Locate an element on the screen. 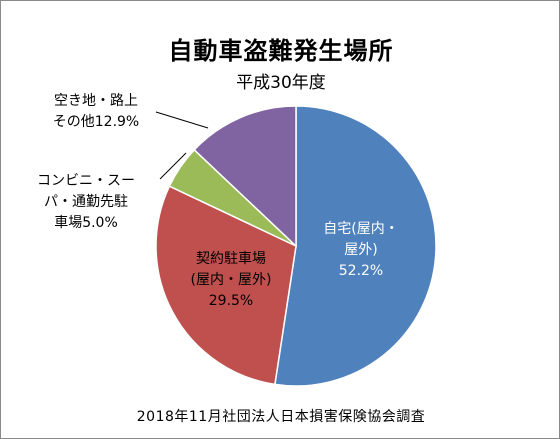 The height and width of the screenshot is (439, 560). slice-label-line: パ・通勤先駐 is located at coordinates (86, 202).